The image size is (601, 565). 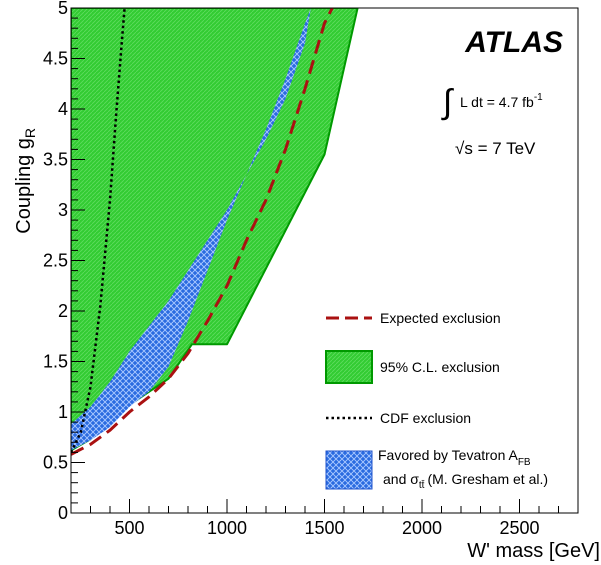 I want to click on y-tick-label: 3.5, so click(x=55, y=160).